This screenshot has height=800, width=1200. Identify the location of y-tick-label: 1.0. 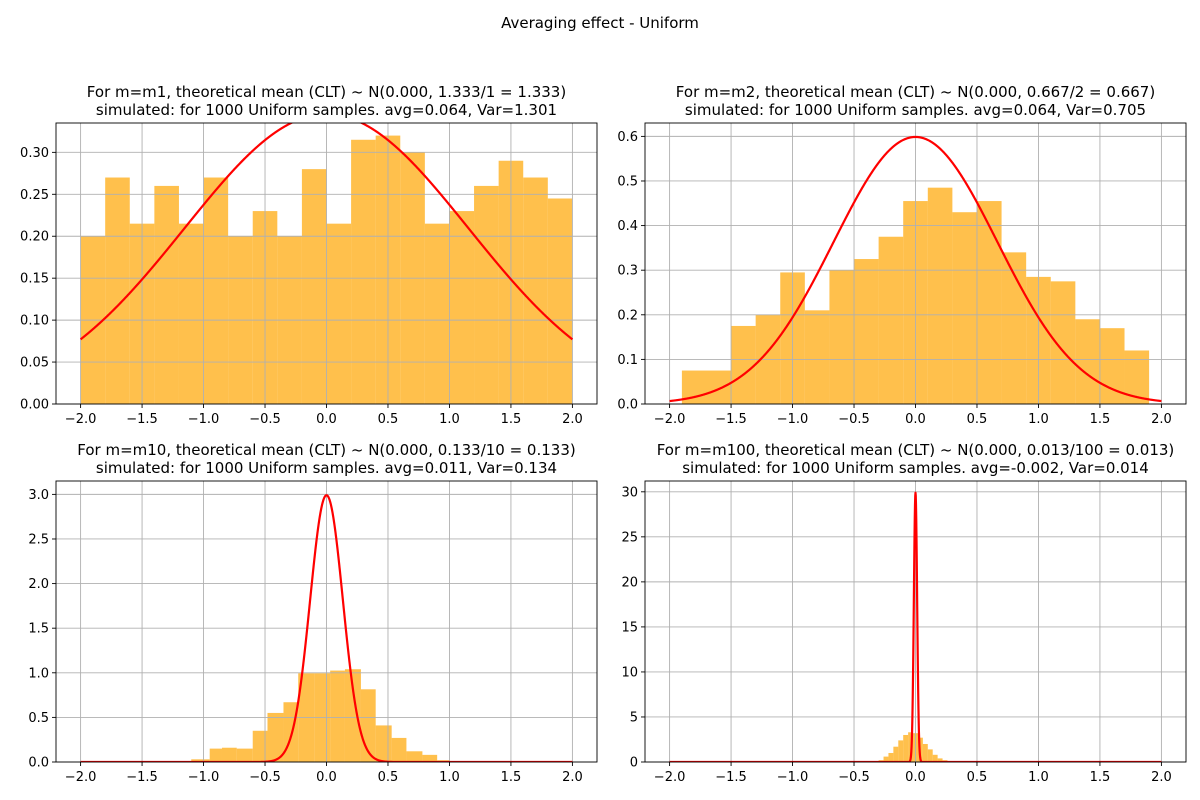
(38, 673).